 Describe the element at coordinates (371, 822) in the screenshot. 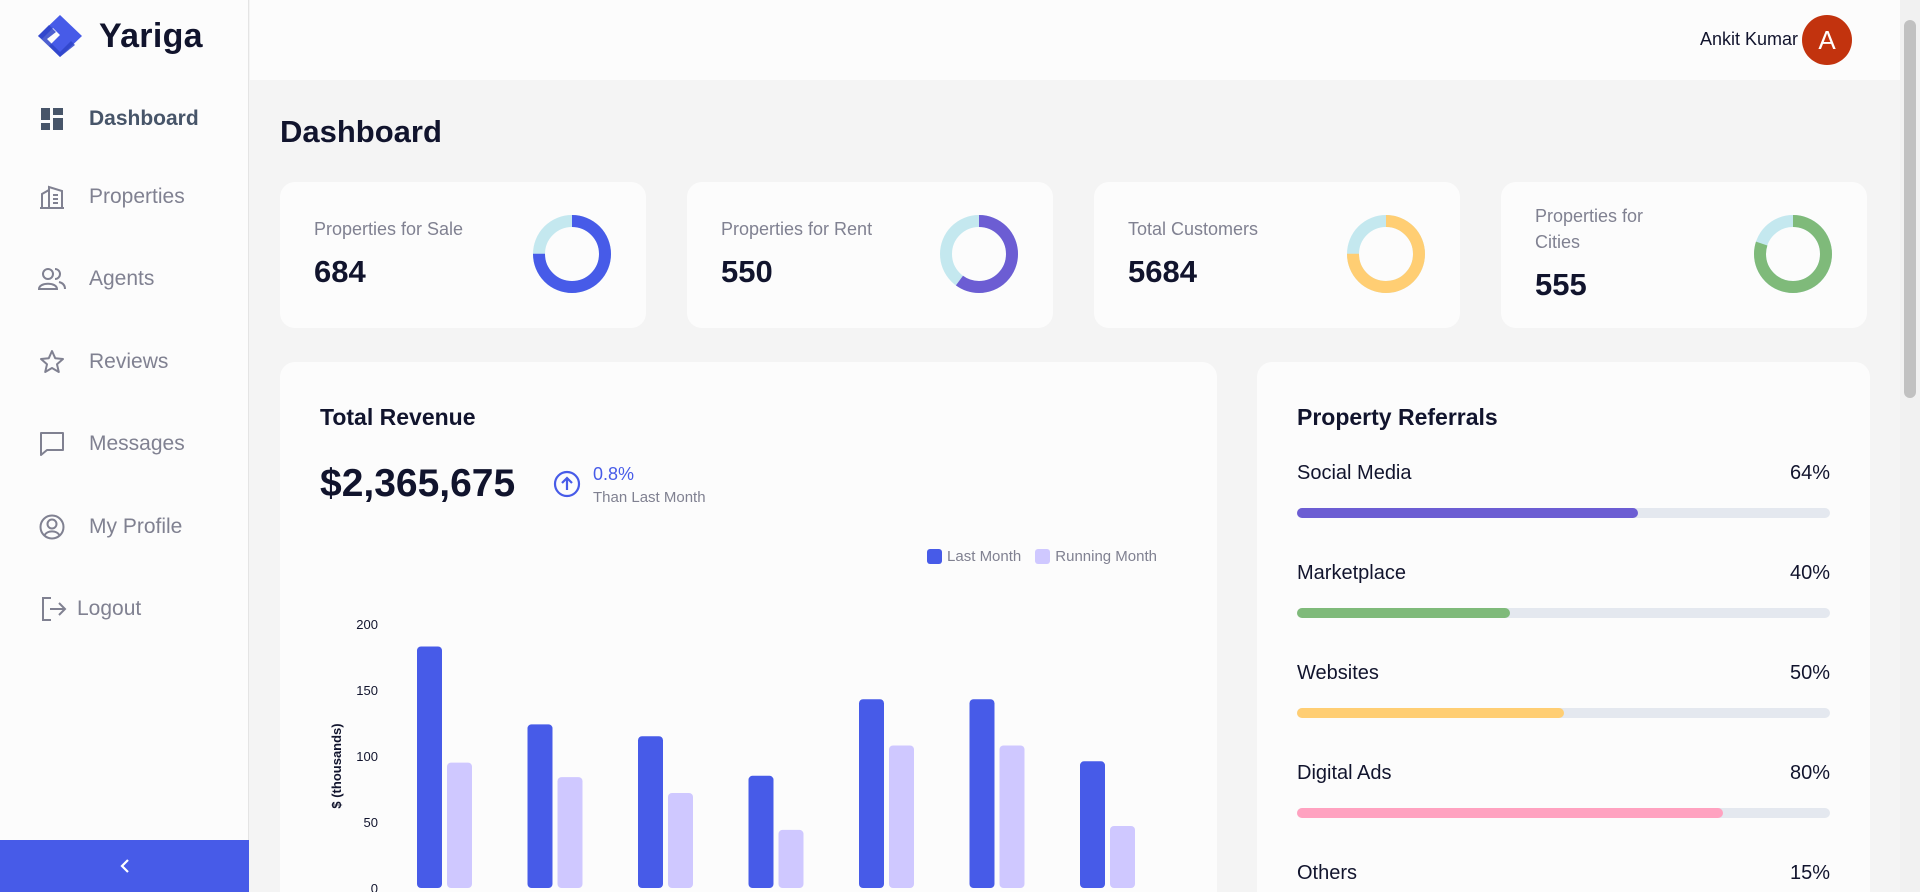

I see `y-tick-label: 50` at that location.